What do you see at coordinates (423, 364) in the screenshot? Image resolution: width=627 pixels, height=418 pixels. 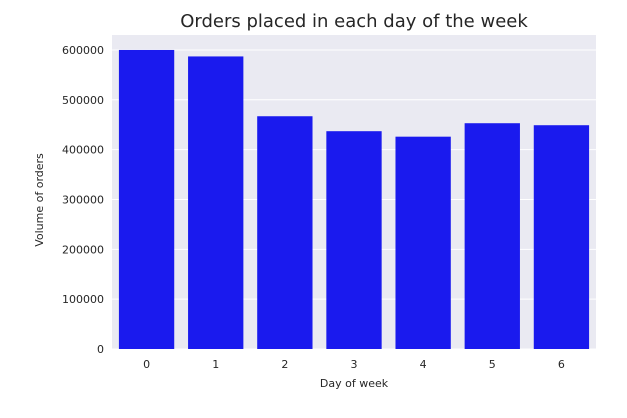 I see `x-tick-label: 4` at bounding box center [423, 364].